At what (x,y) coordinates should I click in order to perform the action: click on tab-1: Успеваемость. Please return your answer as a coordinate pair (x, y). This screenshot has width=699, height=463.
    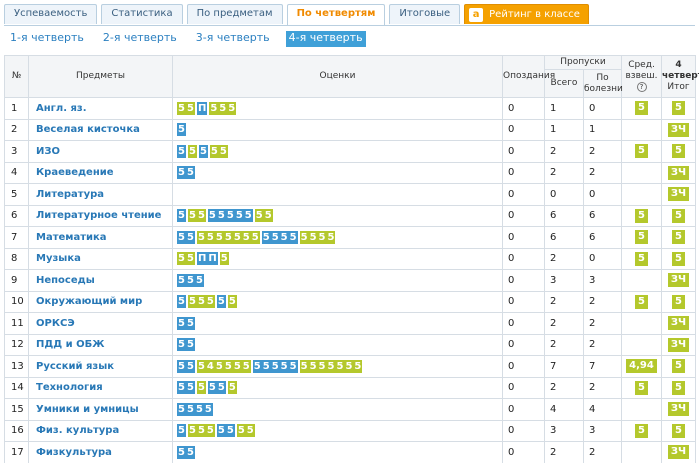
    Looking at the image, I should click on (51, 14).